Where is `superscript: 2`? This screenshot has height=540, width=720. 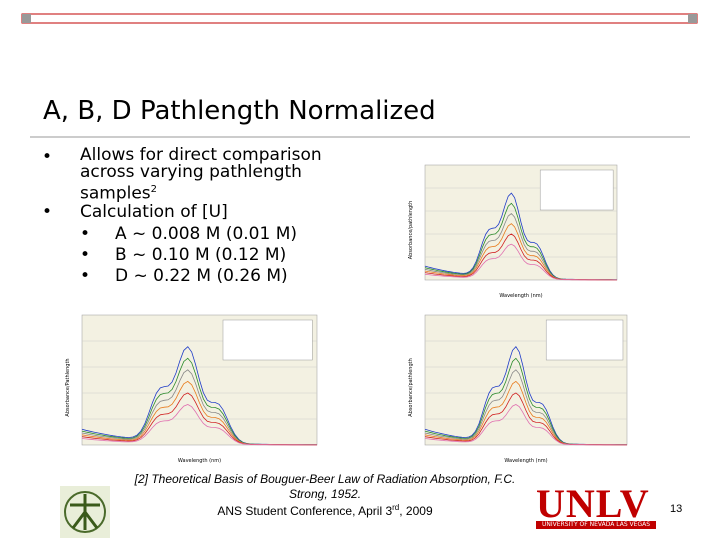 superscript: 2 is located at coordinates (154, 189).